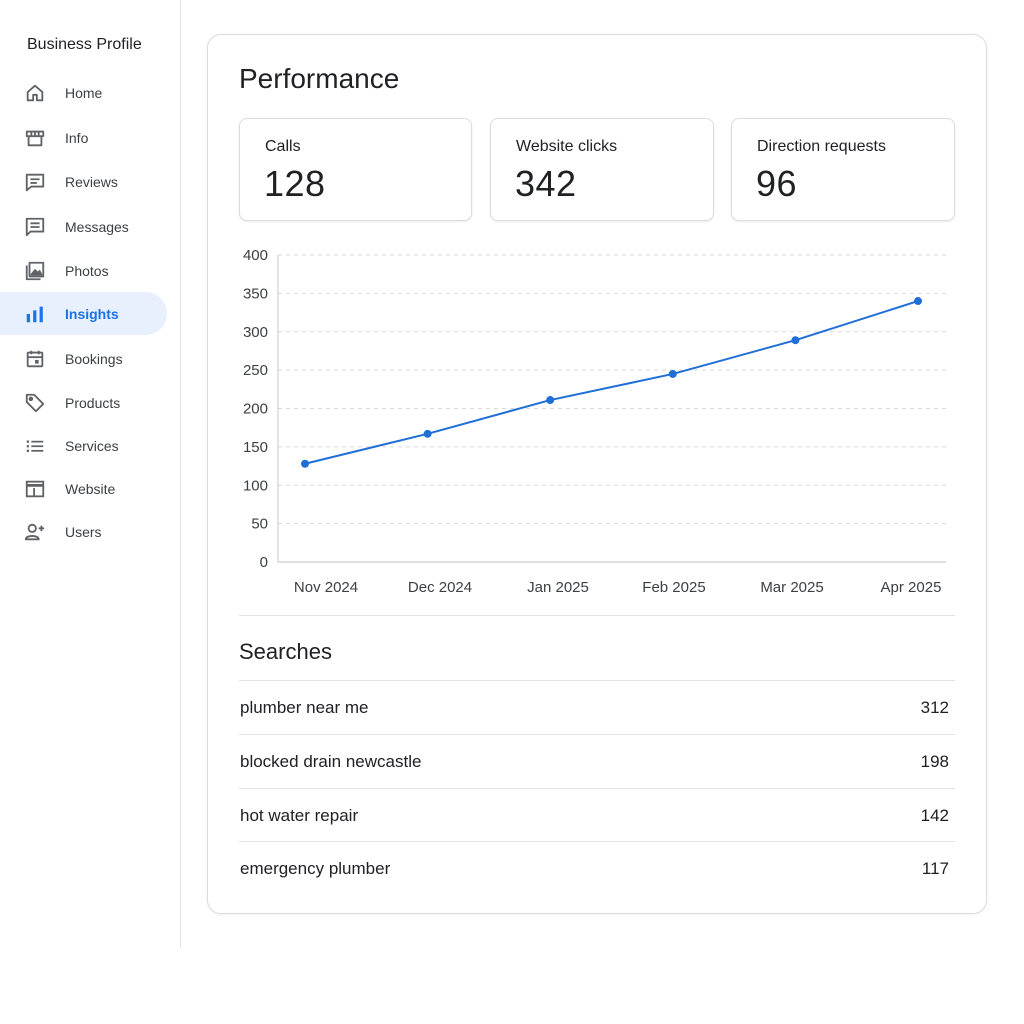 The width and height of the screenshot is (1024, 1024). What do you see at coordinates (934, 761) in the screenshot?
I see `search-count: 198` at bounding box center [934, 761].